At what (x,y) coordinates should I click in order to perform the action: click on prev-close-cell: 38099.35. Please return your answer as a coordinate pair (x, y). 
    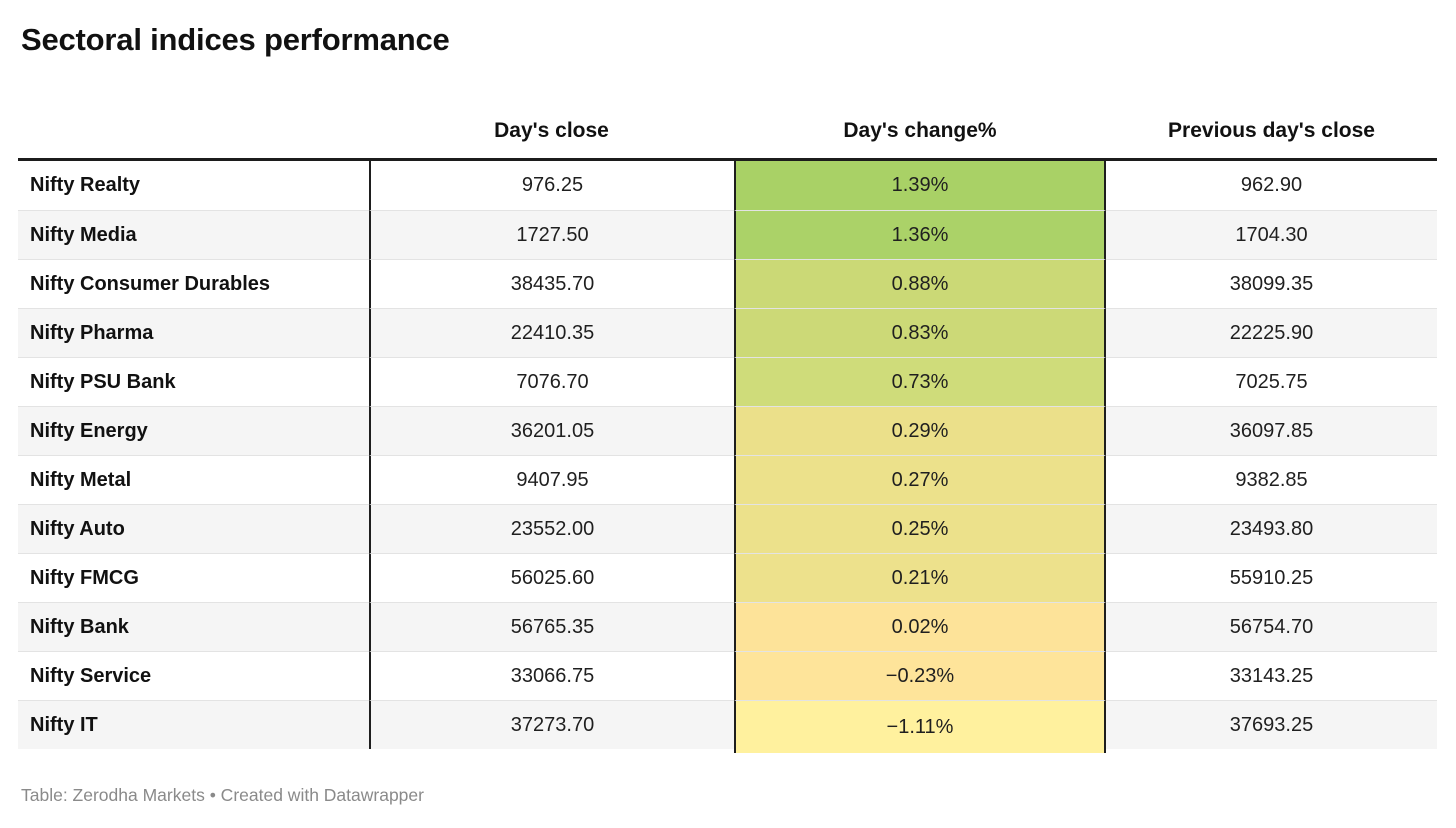
    Looking at the image, I should click on (1271, 283).